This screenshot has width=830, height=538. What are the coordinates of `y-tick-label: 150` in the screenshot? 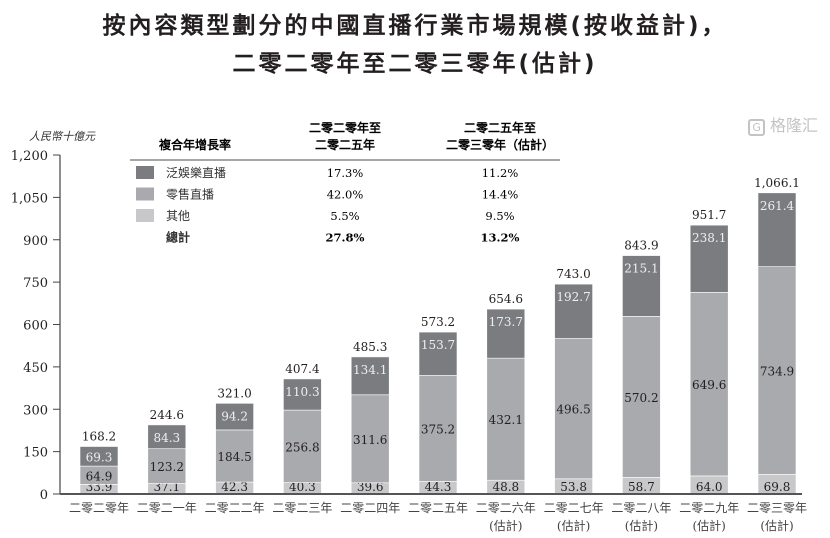 It's located at (35, 453).